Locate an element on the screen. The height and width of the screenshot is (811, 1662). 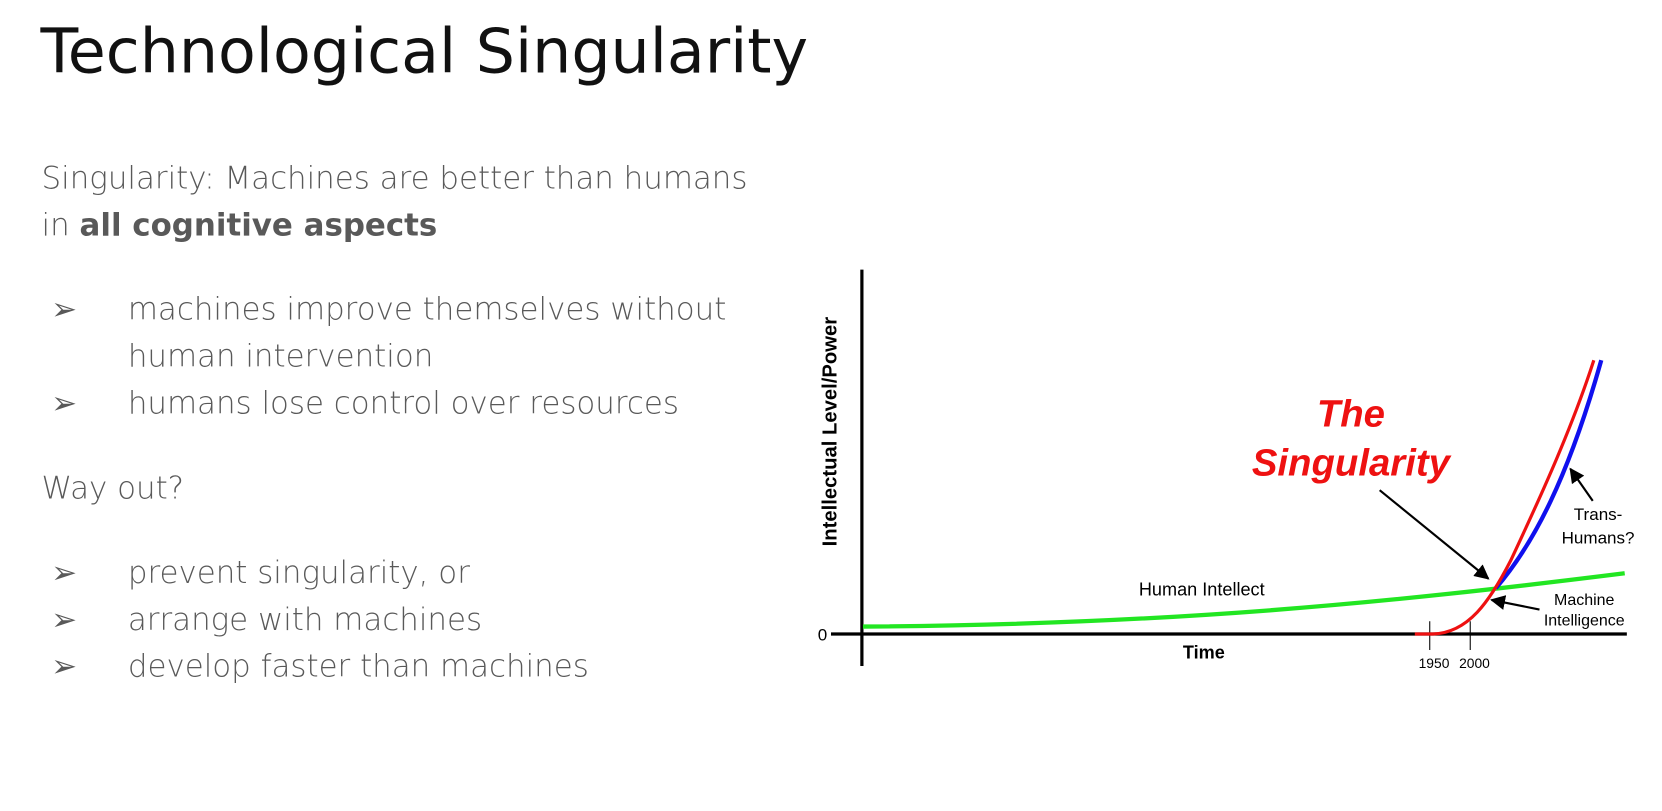
y-axis-label: Intellectual Level/Power is located at coordinates (830, 432).